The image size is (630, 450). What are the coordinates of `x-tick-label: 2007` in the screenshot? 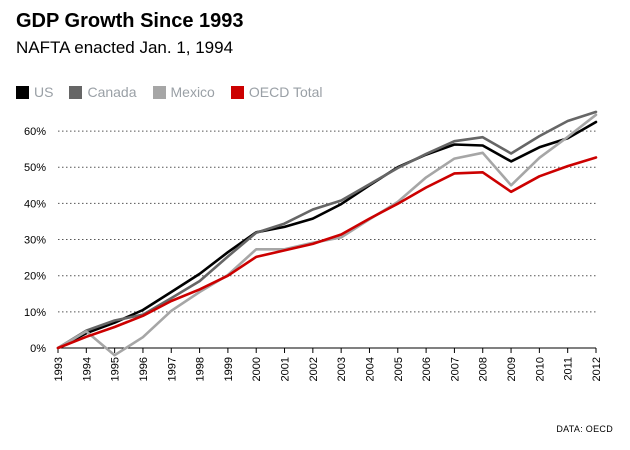 It's located at (455, 369).